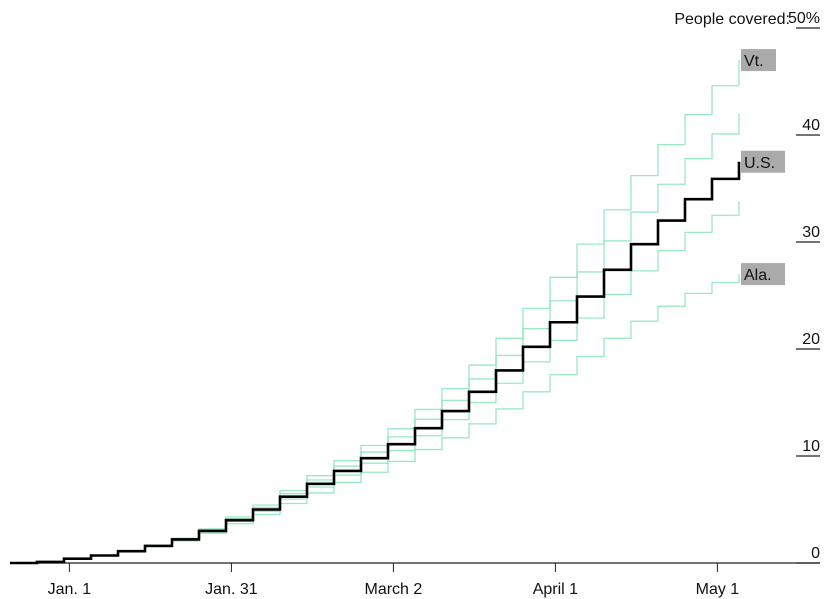  I want to click on y-tick-label: 10, so click(811, 446).